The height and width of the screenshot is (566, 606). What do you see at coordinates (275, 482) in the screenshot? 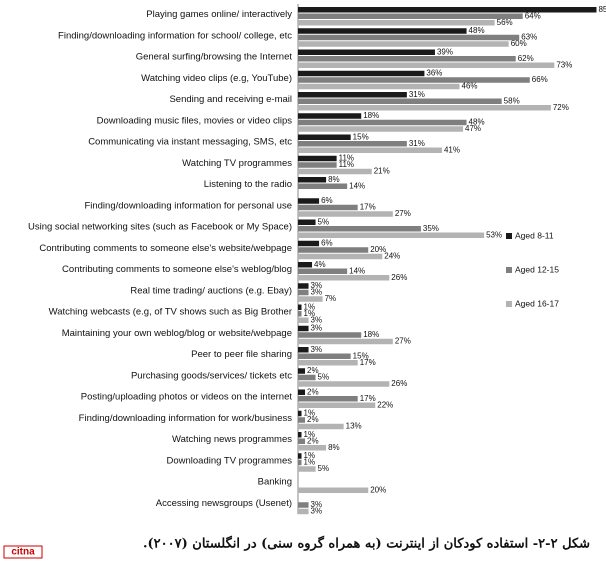
I see `category-label: Banking` at bounding box center [275, 482].